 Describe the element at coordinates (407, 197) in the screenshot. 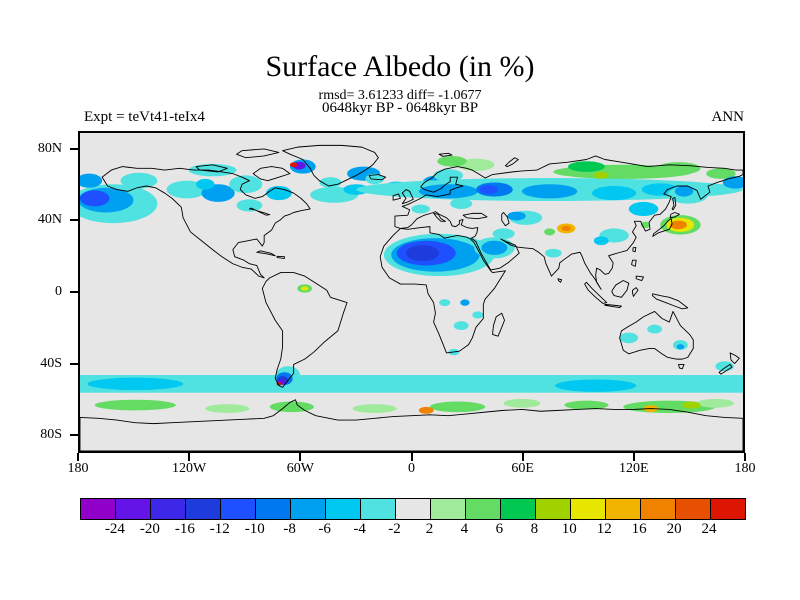

I see `coastline-britain` at that location.